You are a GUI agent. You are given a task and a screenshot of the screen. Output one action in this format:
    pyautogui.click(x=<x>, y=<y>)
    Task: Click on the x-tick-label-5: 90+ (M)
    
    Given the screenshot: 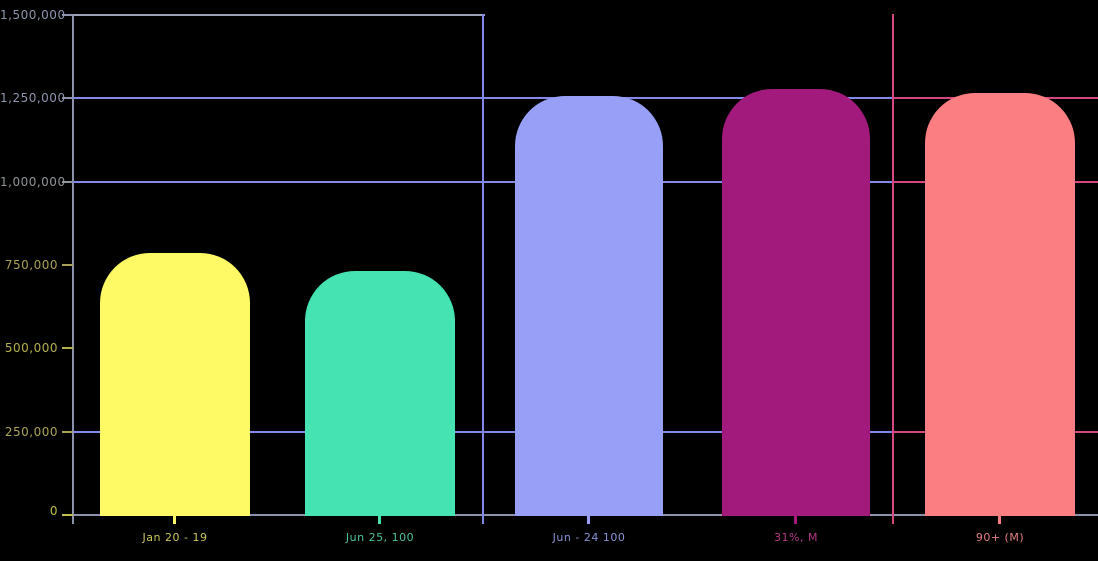 What is the action you would take?
    pyautogui.click(x=1000, y=537)
    